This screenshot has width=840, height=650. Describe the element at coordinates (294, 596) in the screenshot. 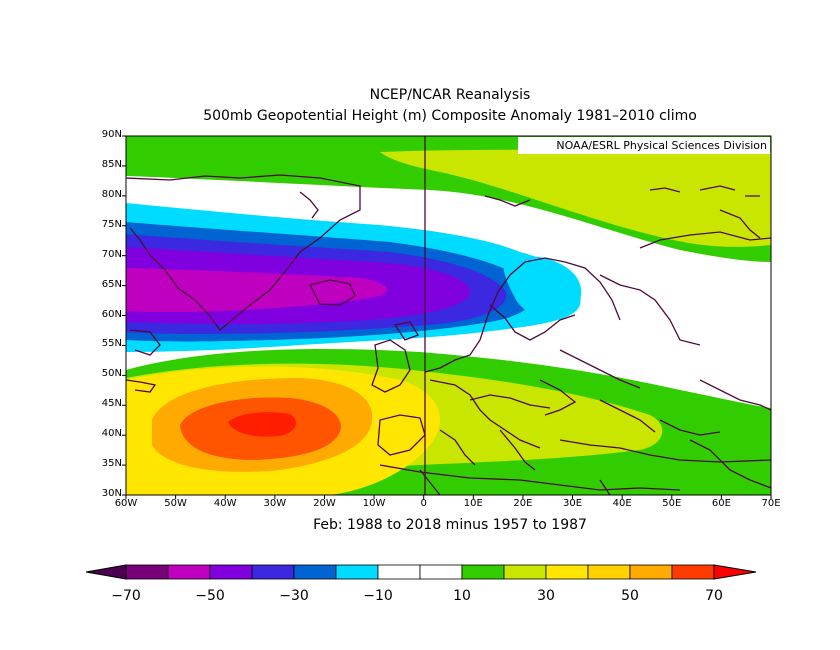

I see `colorbar-label: −30` at that location.